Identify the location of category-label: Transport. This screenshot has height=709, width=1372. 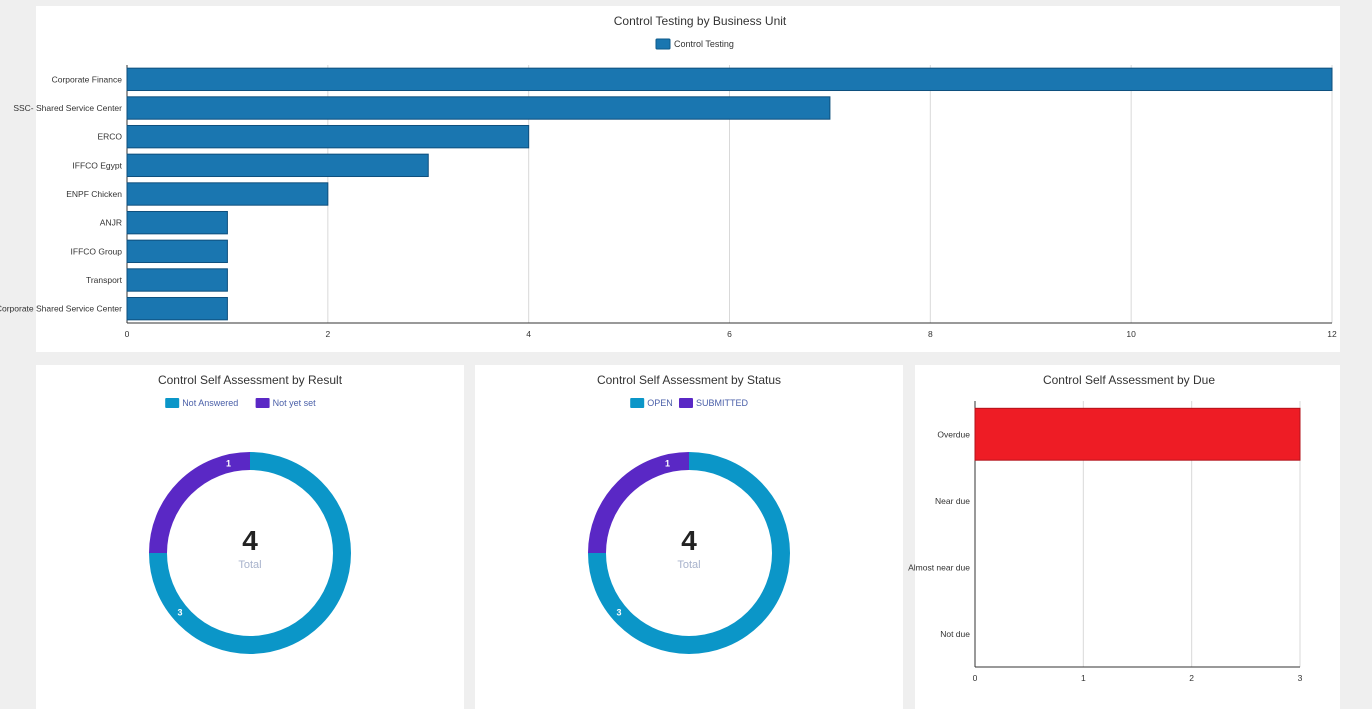
(104, 280).